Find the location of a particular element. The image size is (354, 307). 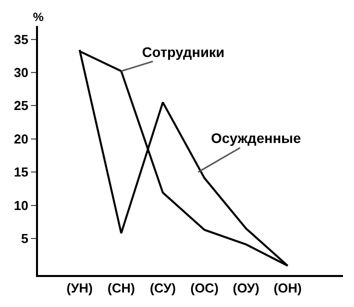

x-tick-label: (УН) is located at coordinates (79, 288).